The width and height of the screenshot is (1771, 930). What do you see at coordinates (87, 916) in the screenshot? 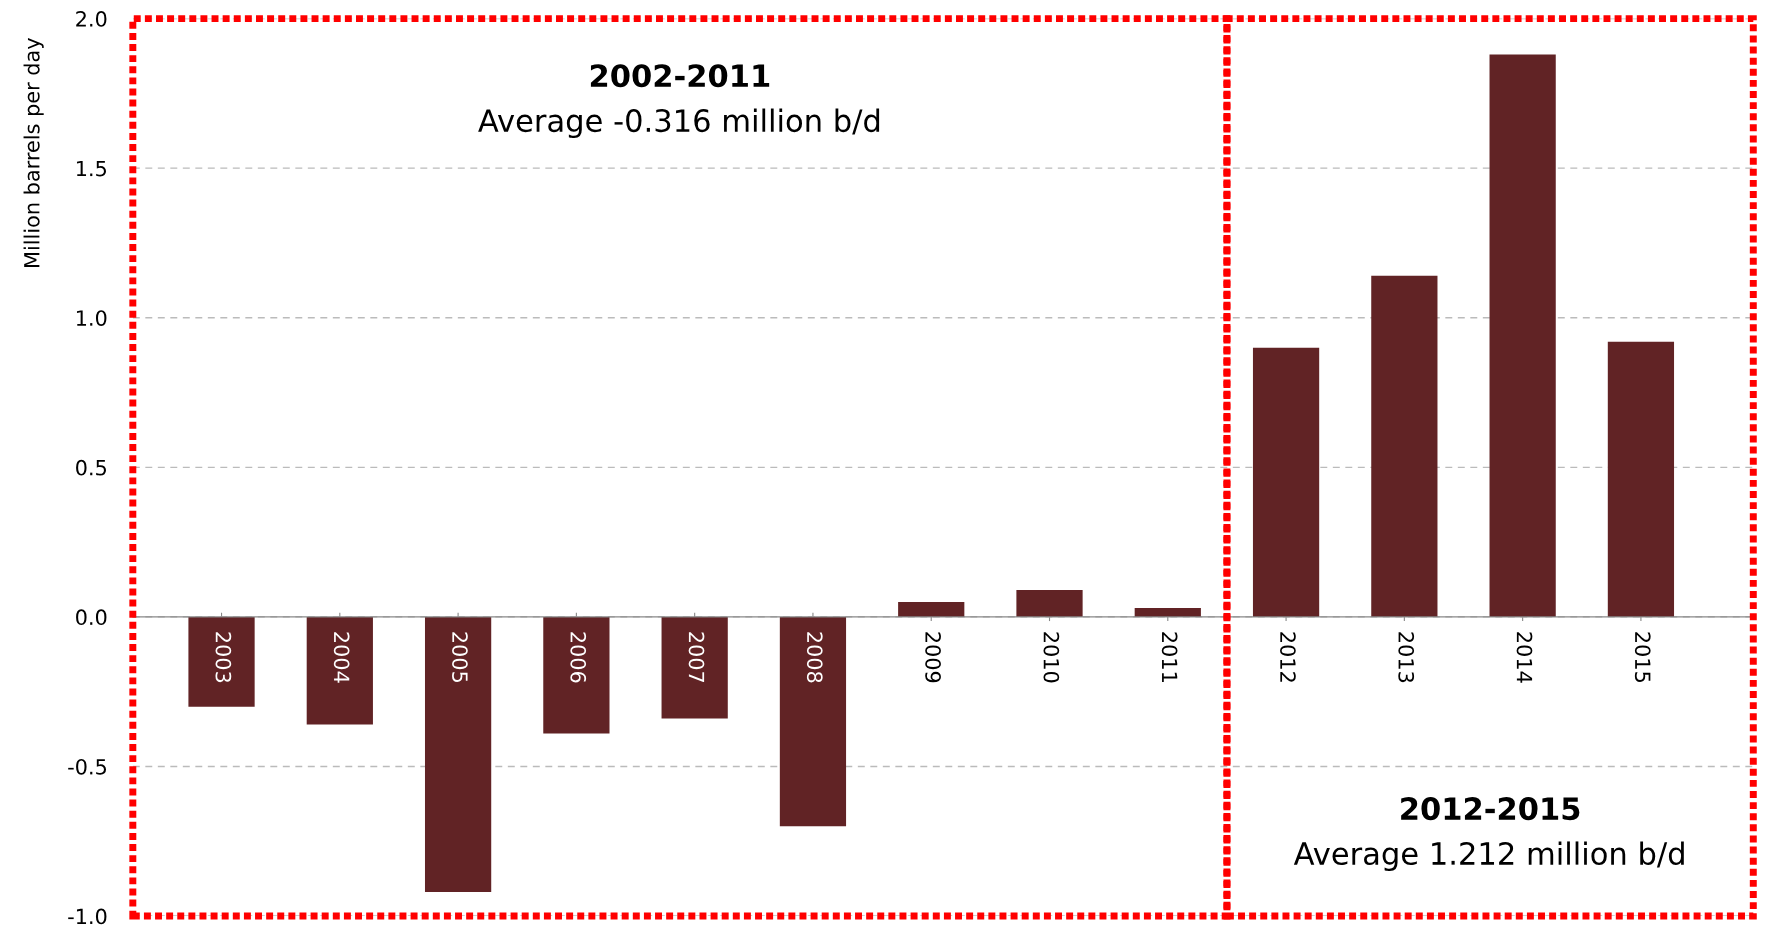
I see `y-tick-label: -1.0` at bounding box center [87, 916].